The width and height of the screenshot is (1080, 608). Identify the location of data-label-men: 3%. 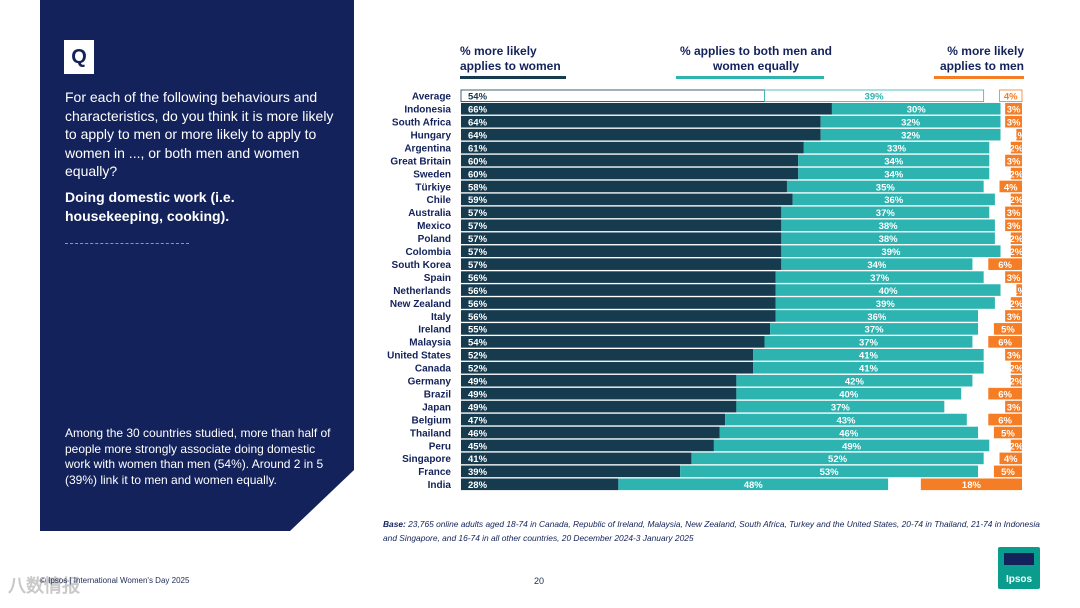
(1014, 317).